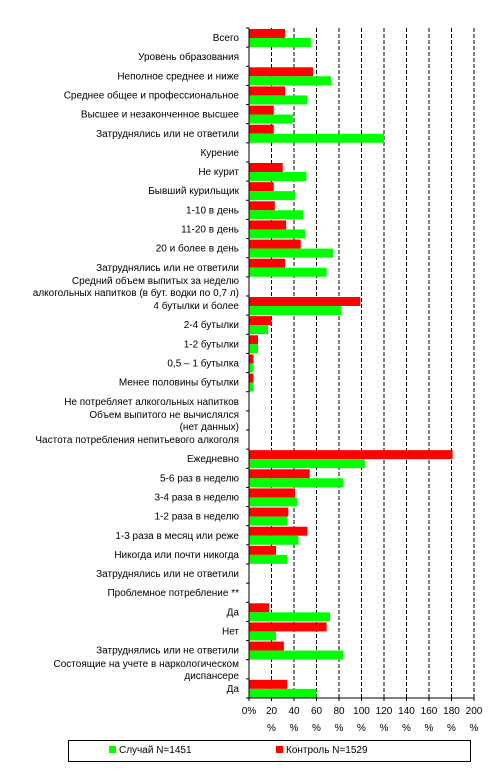 This screenshot has width=493, height=775. I want to click on x-tick-label: 120, so click(384, 711).